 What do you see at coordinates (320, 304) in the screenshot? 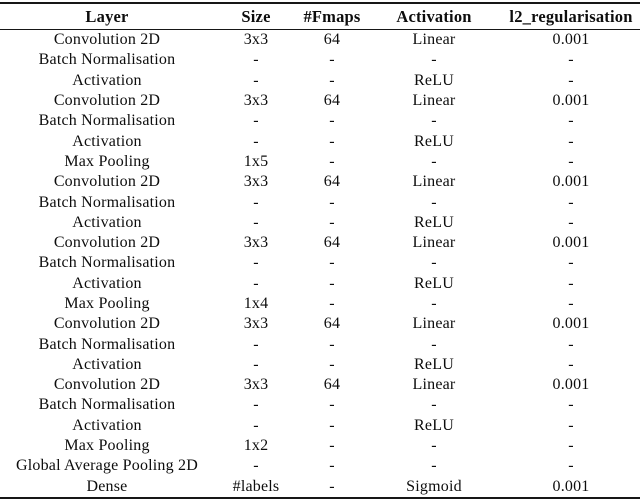
I see `table-row: Max Pooling 1x4 - - -` at bounding box center [320, 304].